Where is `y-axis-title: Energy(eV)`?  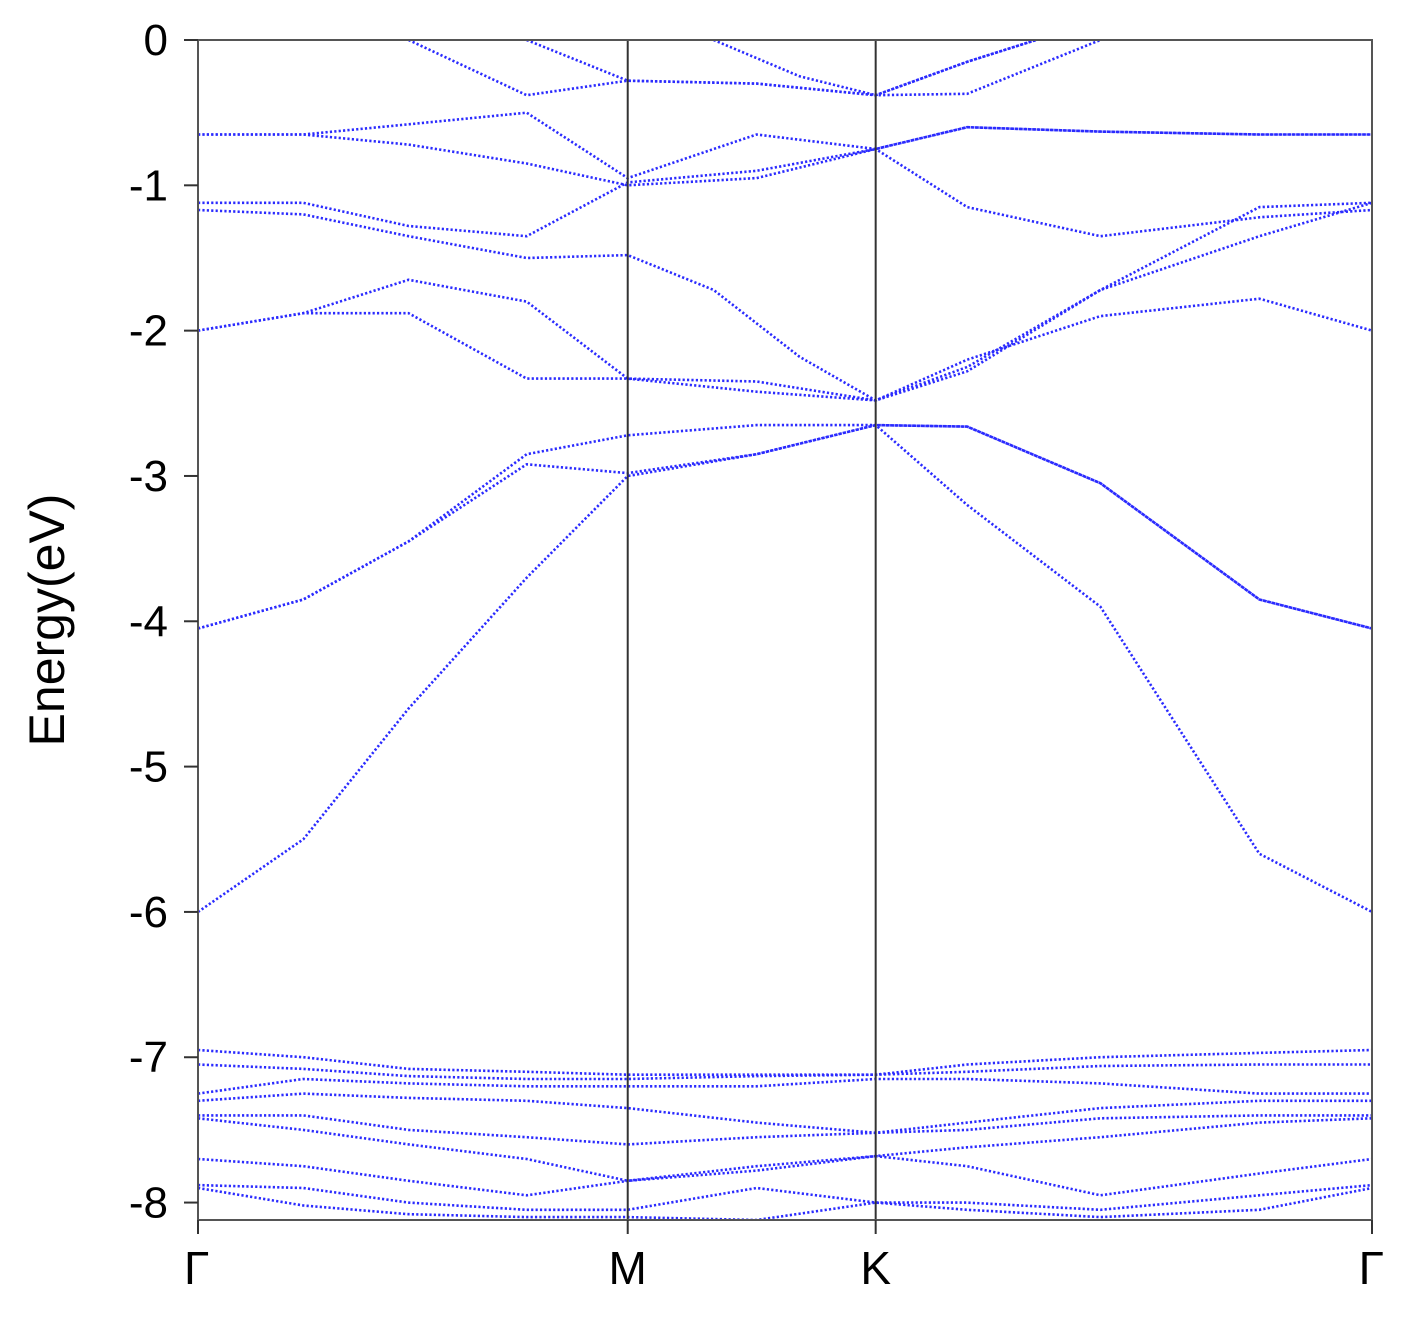 y-axis-title: Energy(eV) is located at coordinates (47, 620).